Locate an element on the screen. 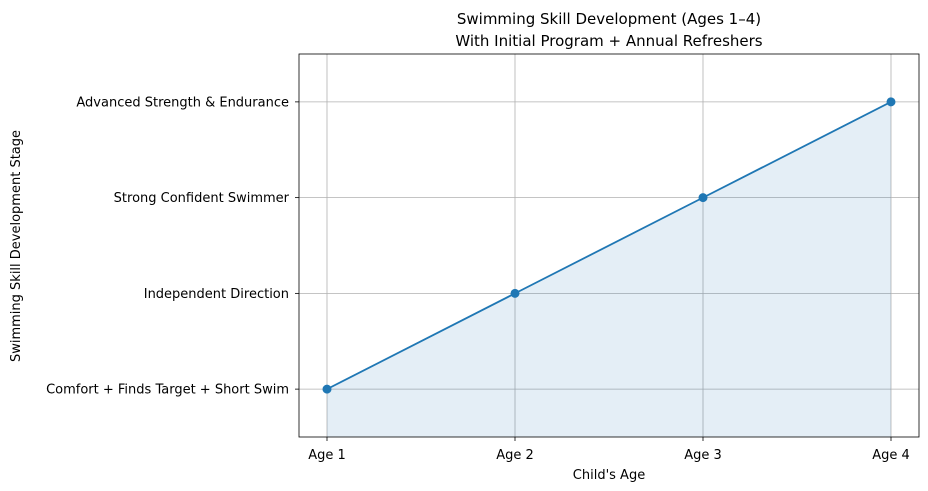 The image size is (928, 491). y-tick-label: Advanced Strength & Endurance is located at coordinates (182, 102).